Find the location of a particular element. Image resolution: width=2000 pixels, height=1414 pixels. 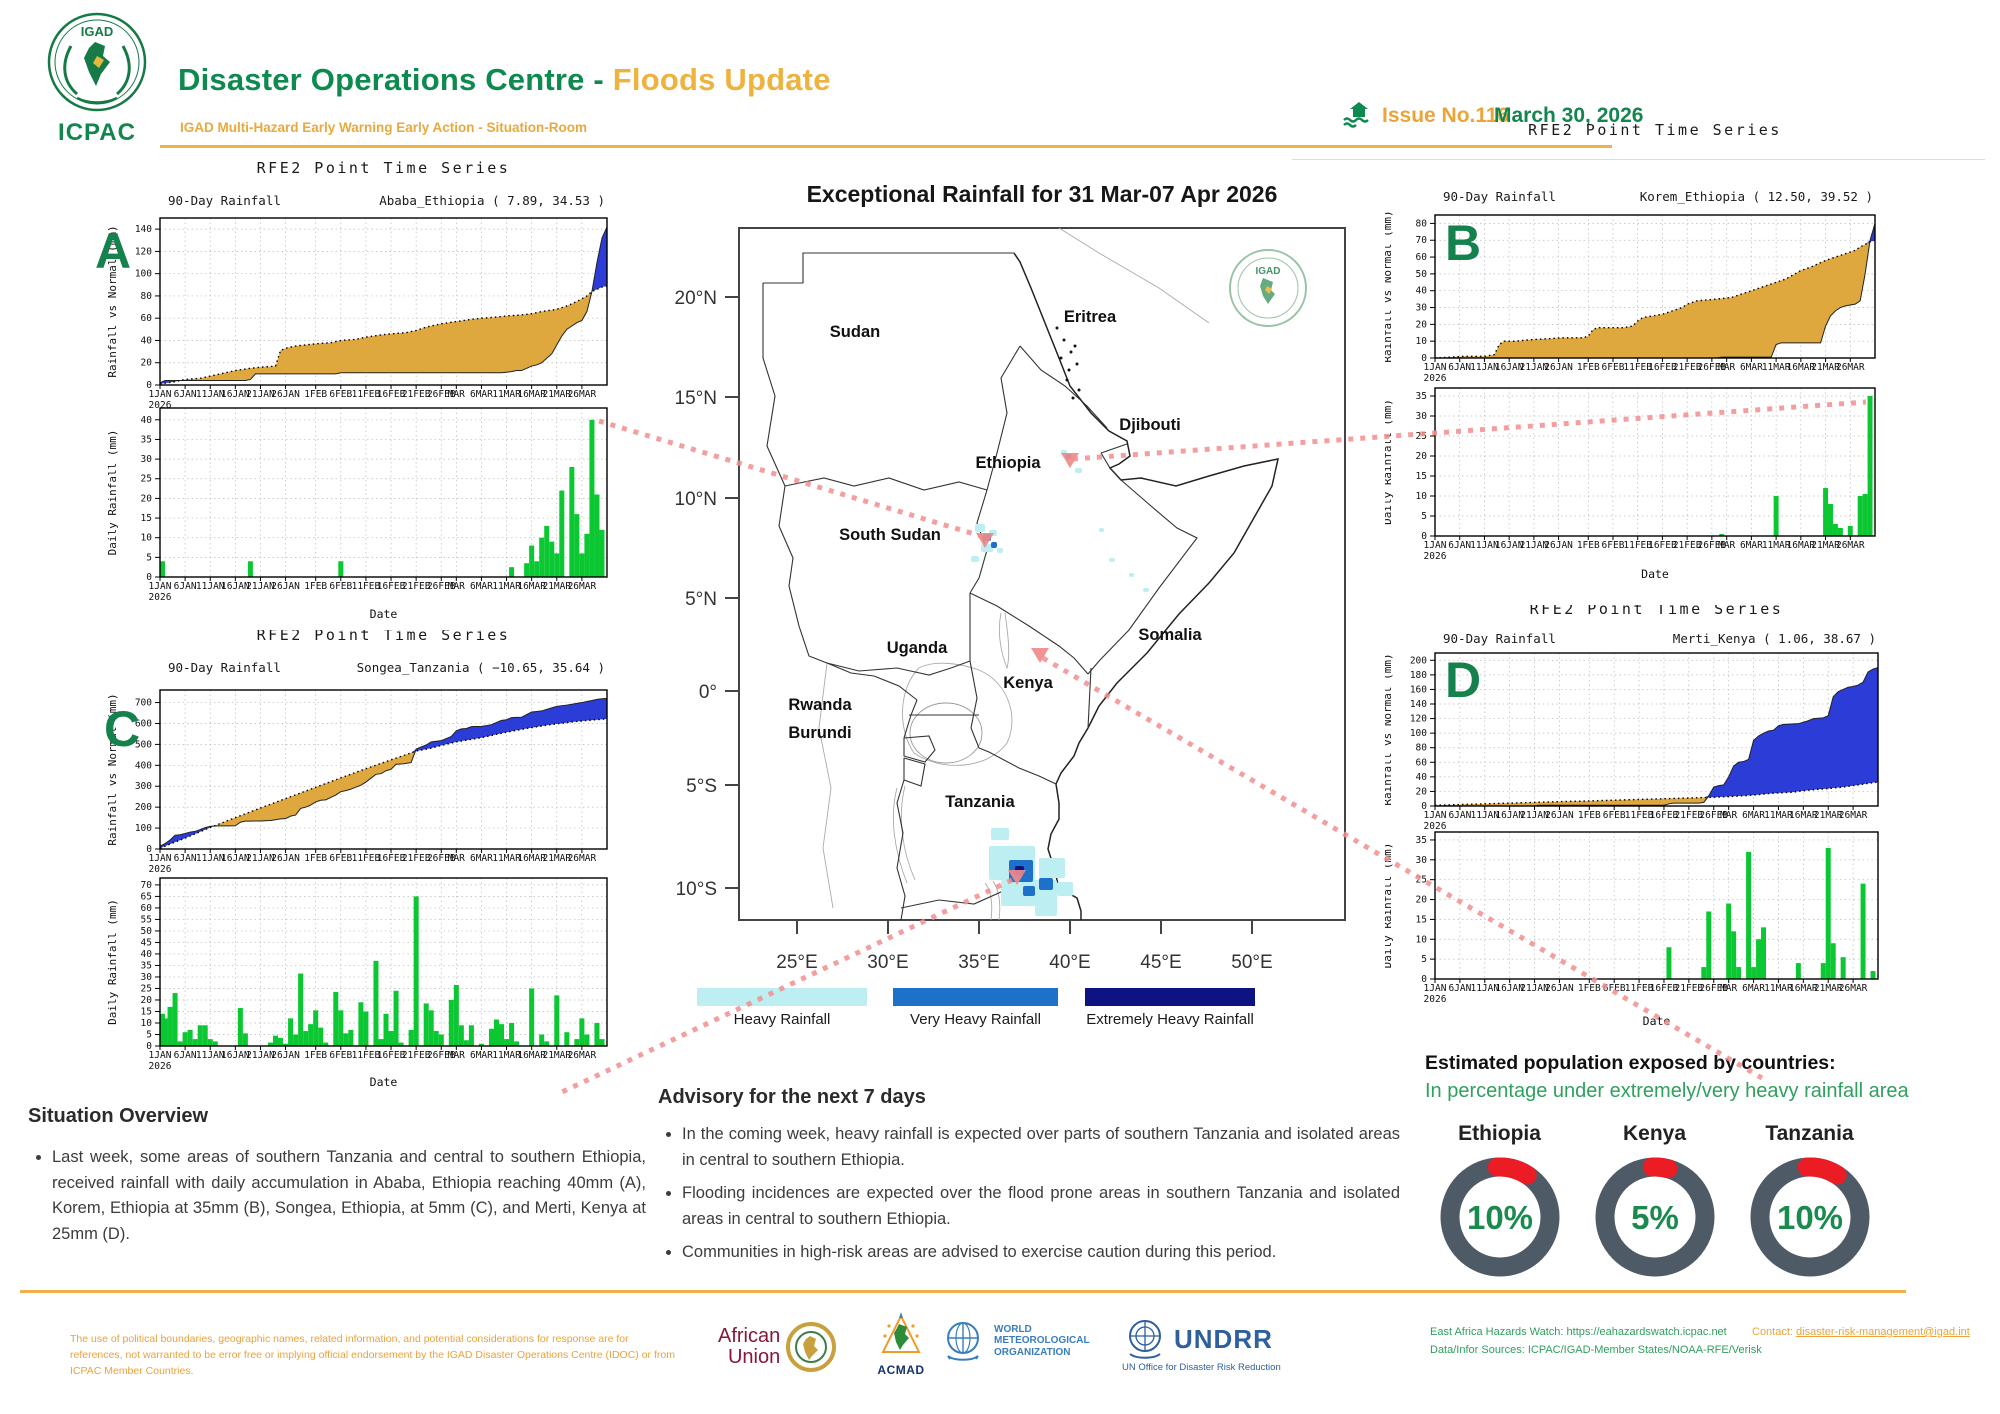

wmo-label-1: WORLD is located at coordinates (1013, 1329).